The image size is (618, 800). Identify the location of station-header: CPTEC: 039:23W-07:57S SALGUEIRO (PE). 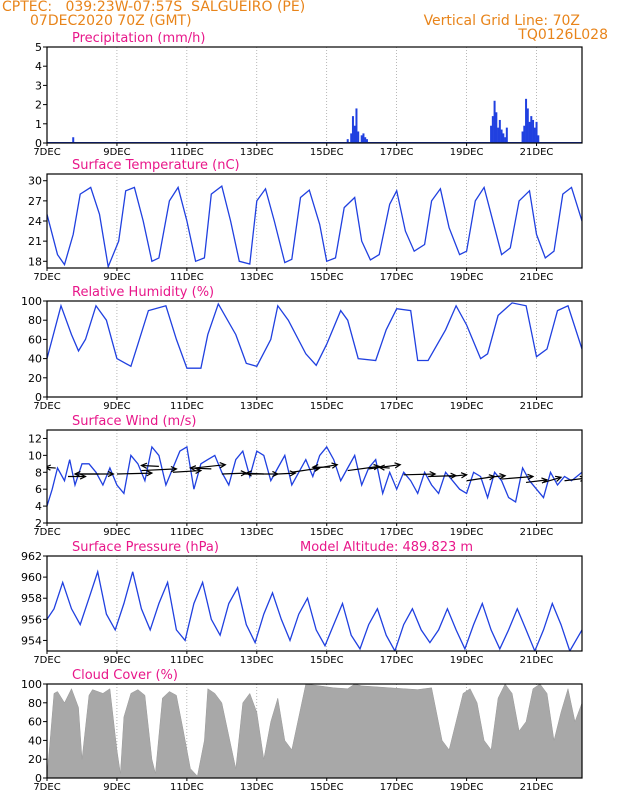
(154, 7).